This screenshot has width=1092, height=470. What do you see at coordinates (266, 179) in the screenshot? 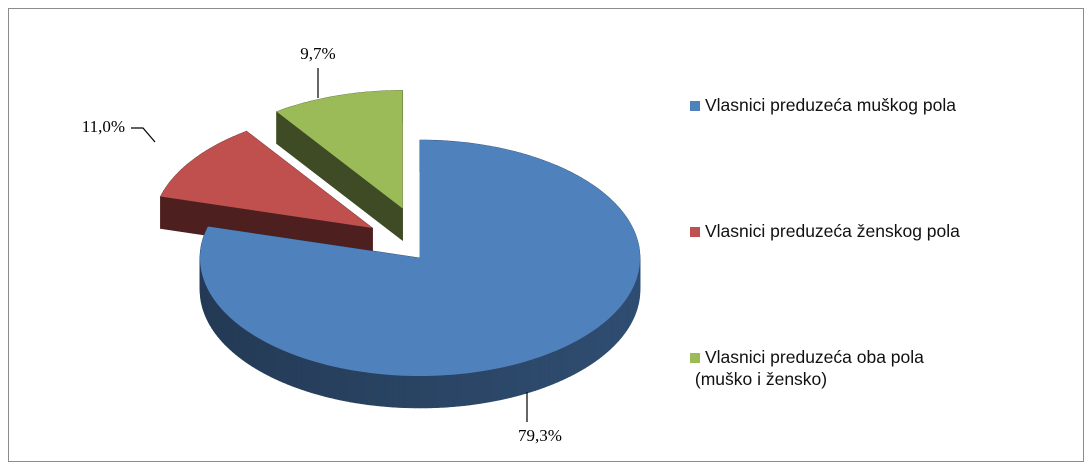
I see `pie-slice` at bounding box center [266, 179].